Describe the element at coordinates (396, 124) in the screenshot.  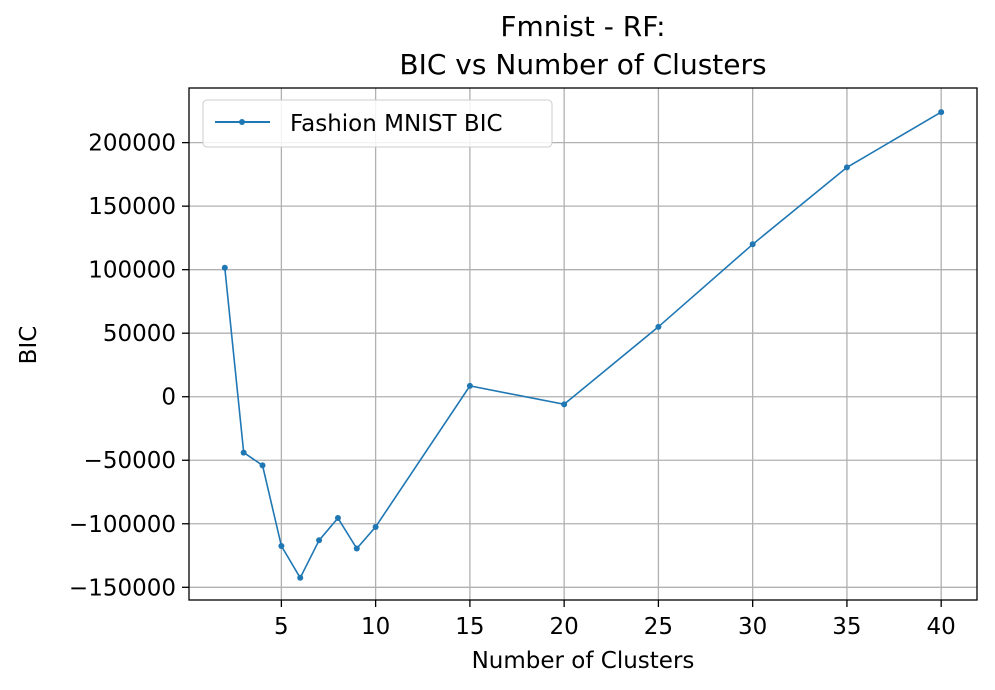
I see `legend-label: Fashion MNIST BIC` at that location.